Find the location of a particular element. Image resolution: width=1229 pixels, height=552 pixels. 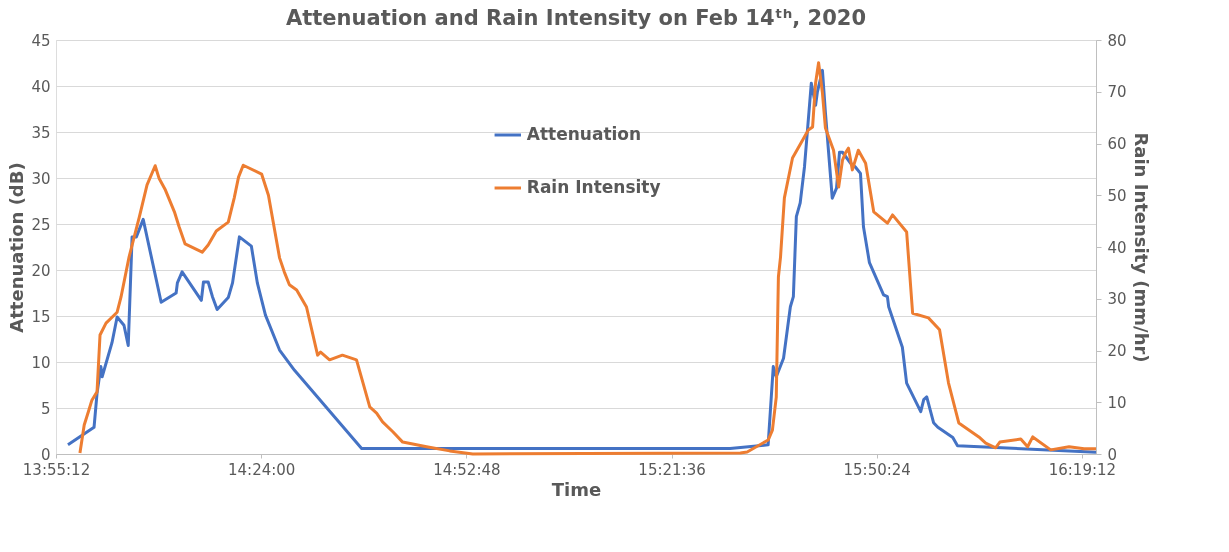

y-tick-label: 35 is located at coordinates (41, 132).